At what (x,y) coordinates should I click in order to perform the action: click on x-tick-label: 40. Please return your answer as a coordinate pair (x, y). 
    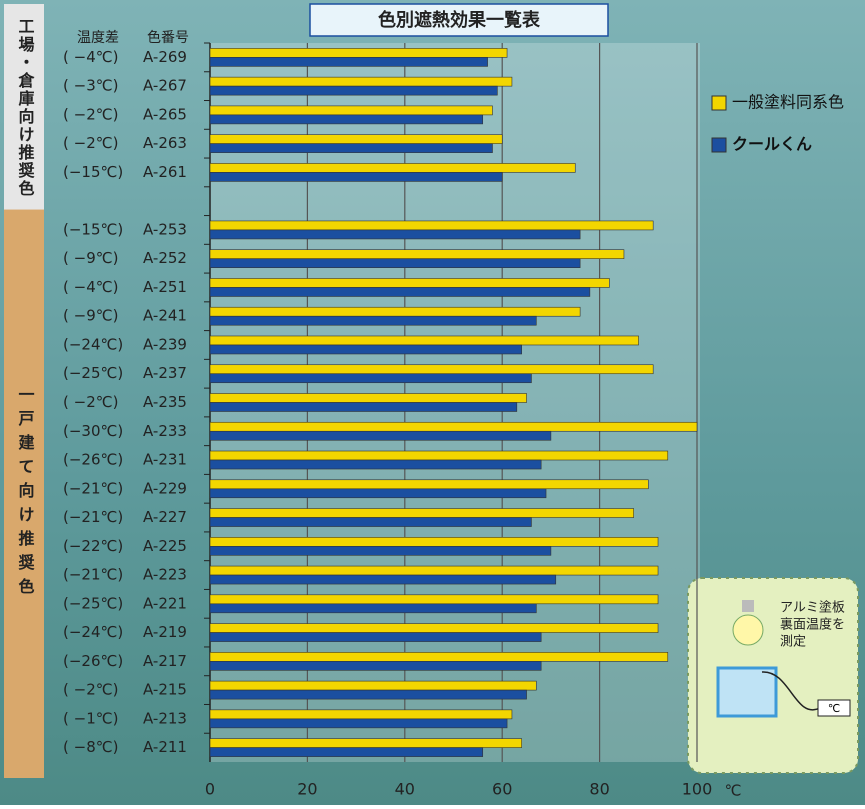
    Looking at the image, I should click on (405, 789).